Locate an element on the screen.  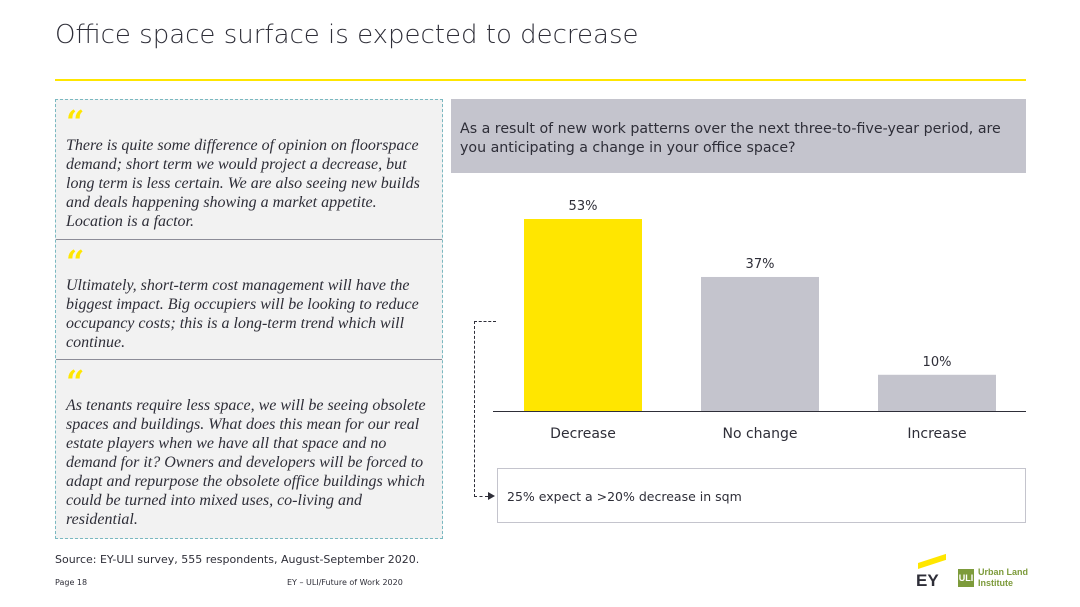
arrow-icon is located at coordinates (491, 496).